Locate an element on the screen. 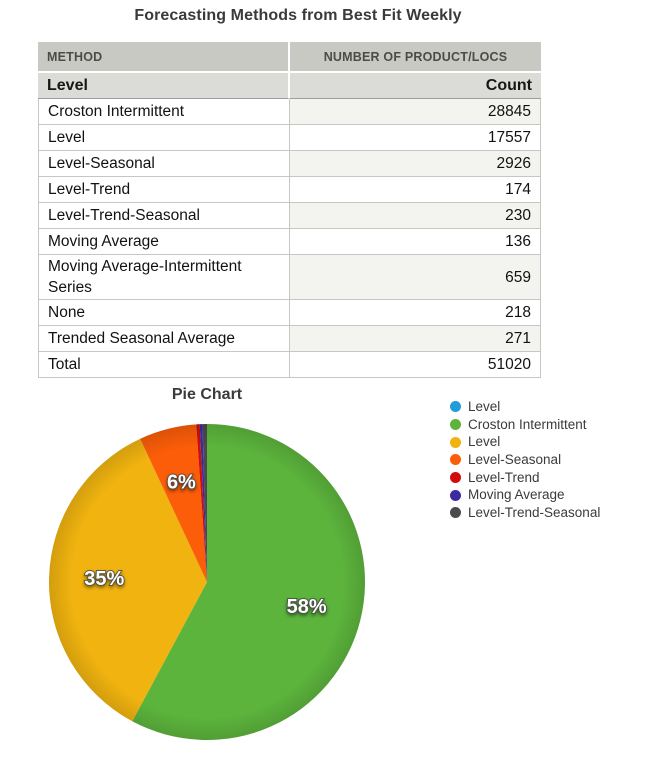 Image resolution: width=653 pixels, height=758 pixels. method-cell: Total is located at coordinates (164, 365).